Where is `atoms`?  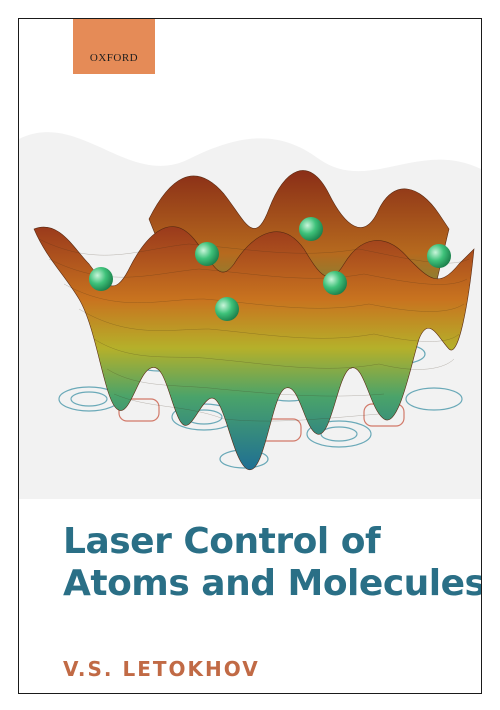
atoms is located at coordinates (270, 269).